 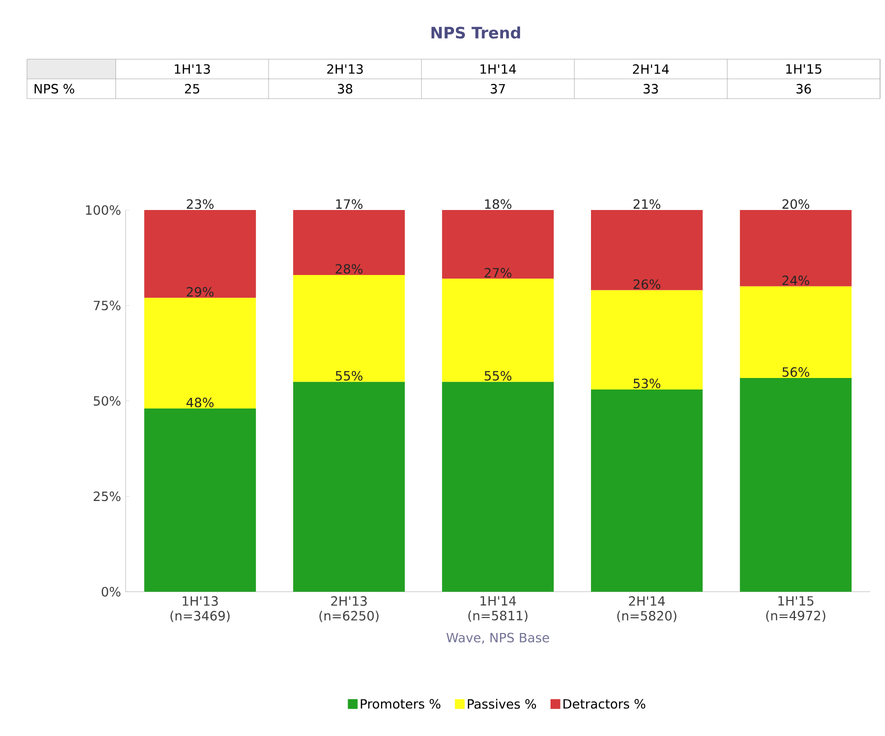 What do you see at coordinates (804, 69) in the screenshot?
I see `text: 1H'15` at bounding box center [804, 69].